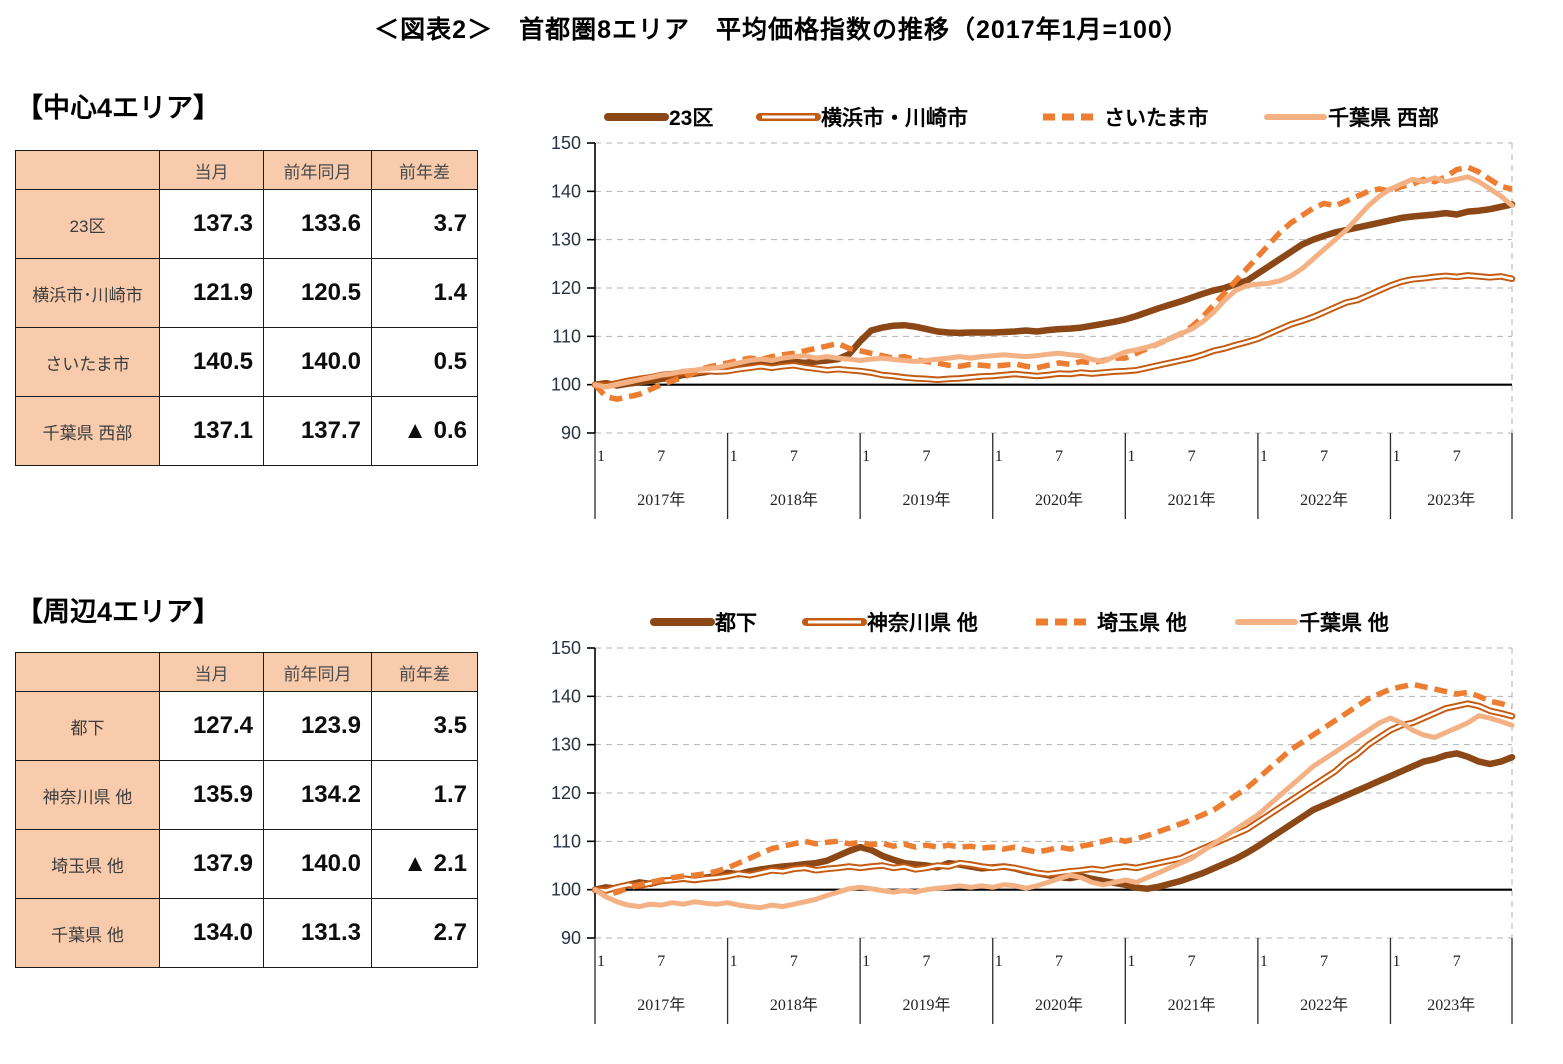 The width and height of the screenshot is (1563, 1064). Describe the element at coordinates (317, 224) in the screenshot. I see `value-cell: 133.6` at that location.